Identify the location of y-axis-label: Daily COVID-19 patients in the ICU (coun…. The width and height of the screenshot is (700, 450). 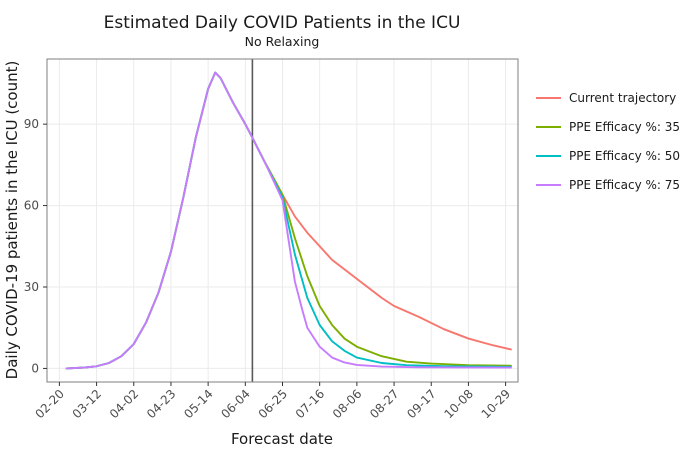
(12, 220).